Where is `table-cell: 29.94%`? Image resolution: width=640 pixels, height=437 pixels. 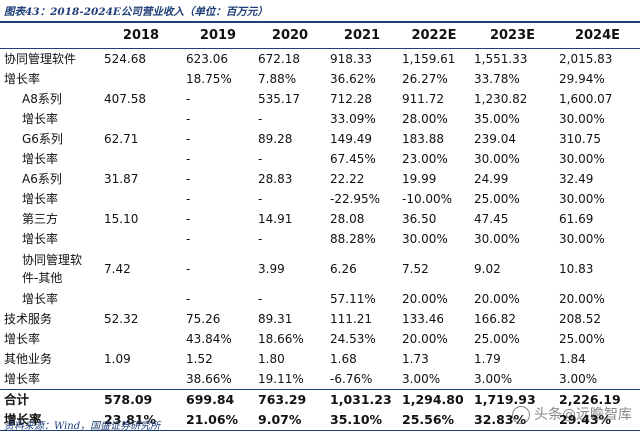 table-cell: 29.94% is located at coordinates (582, 79).